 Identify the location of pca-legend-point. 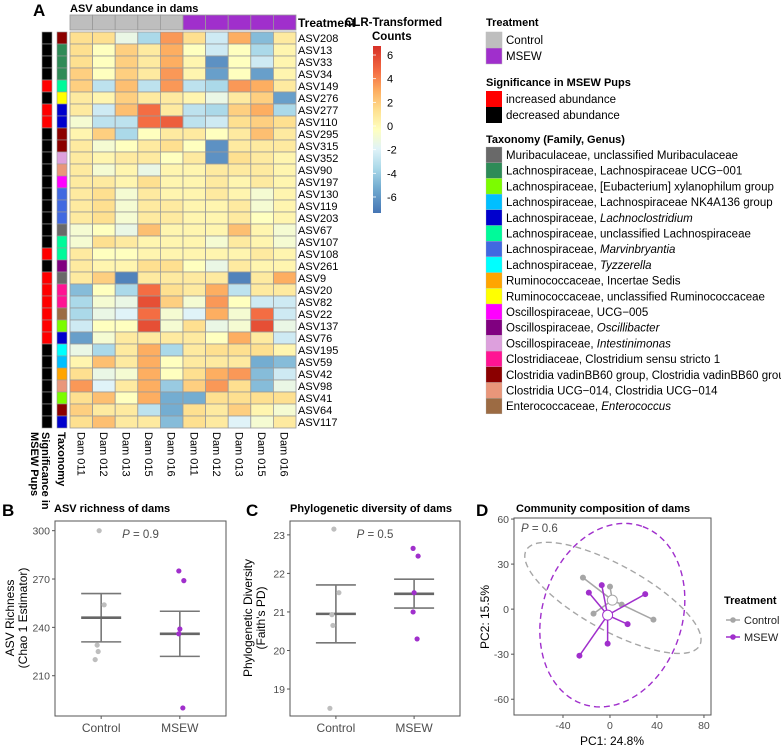
(733, 637).